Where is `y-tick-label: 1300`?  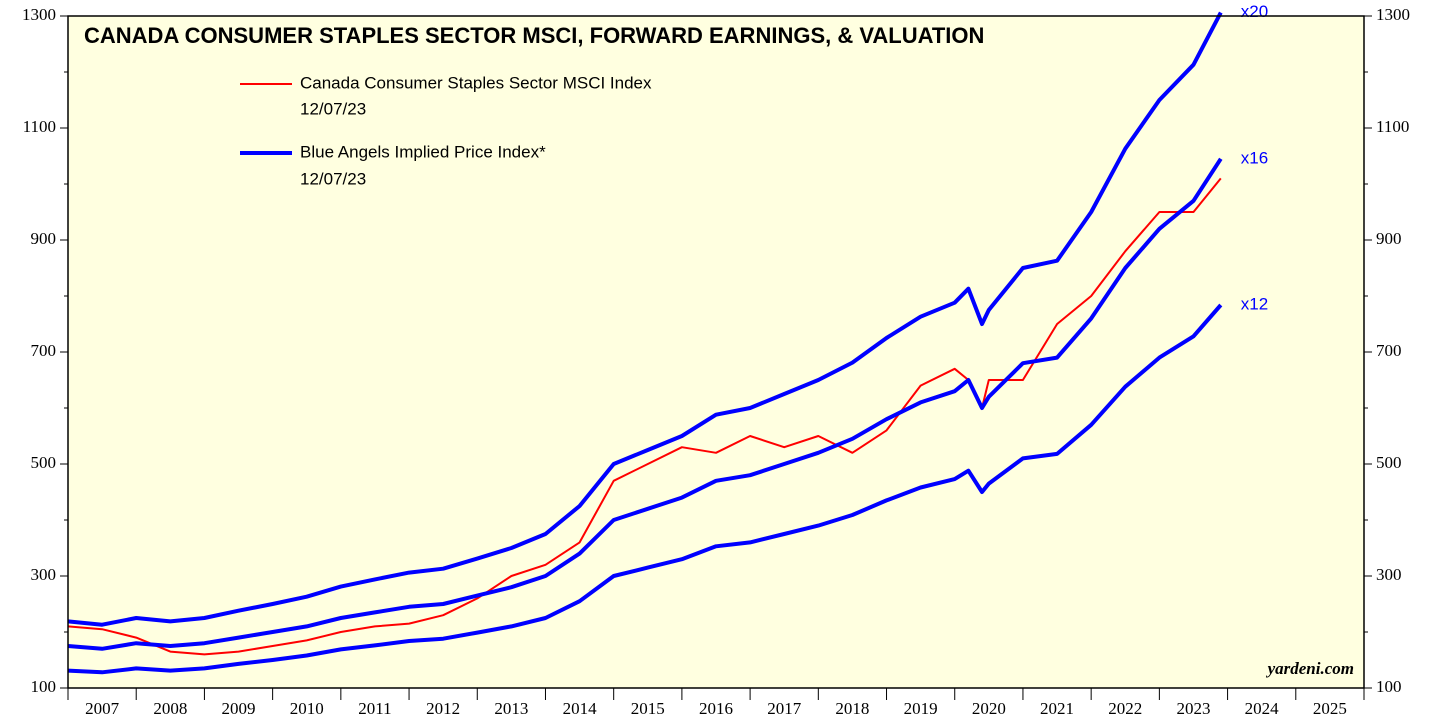
y-tick-label: 1300 is located at coordinates (39, 14).